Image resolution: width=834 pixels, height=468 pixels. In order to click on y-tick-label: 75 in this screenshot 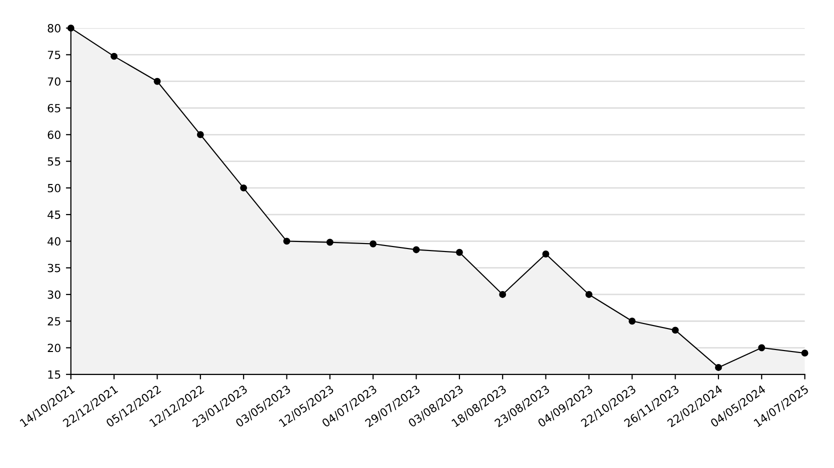, I will do `click(54, 55)`.